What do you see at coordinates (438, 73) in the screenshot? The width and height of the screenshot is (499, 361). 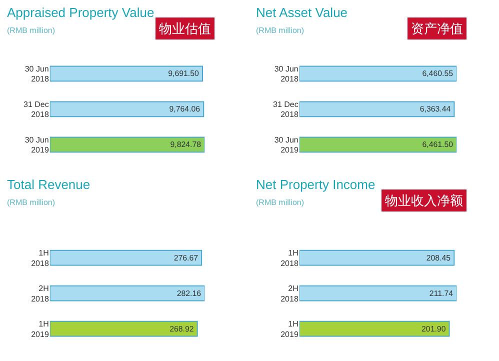 I see `data-label: 6,460.55` at bounding box center [438, 73].